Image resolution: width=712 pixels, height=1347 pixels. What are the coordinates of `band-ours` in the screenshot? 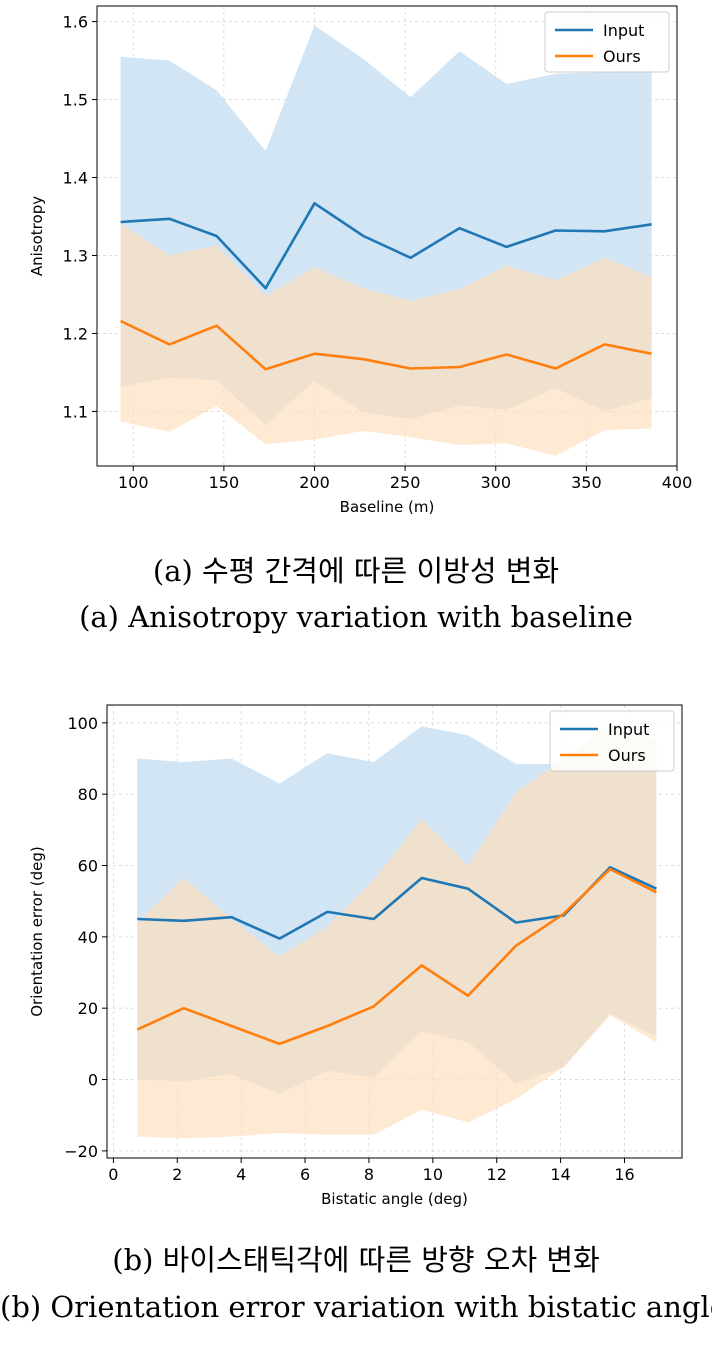 It's located at (386, 339).